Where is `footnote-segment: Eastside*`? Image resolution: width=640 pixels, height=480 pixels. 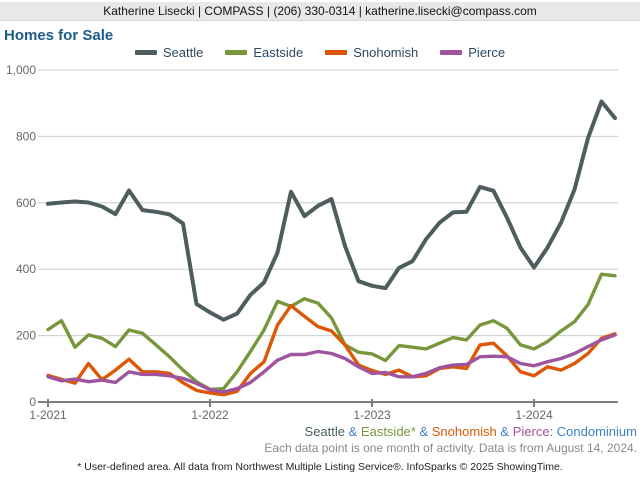 footnote-segment: Eastside* is located at coordinates (388, 431).